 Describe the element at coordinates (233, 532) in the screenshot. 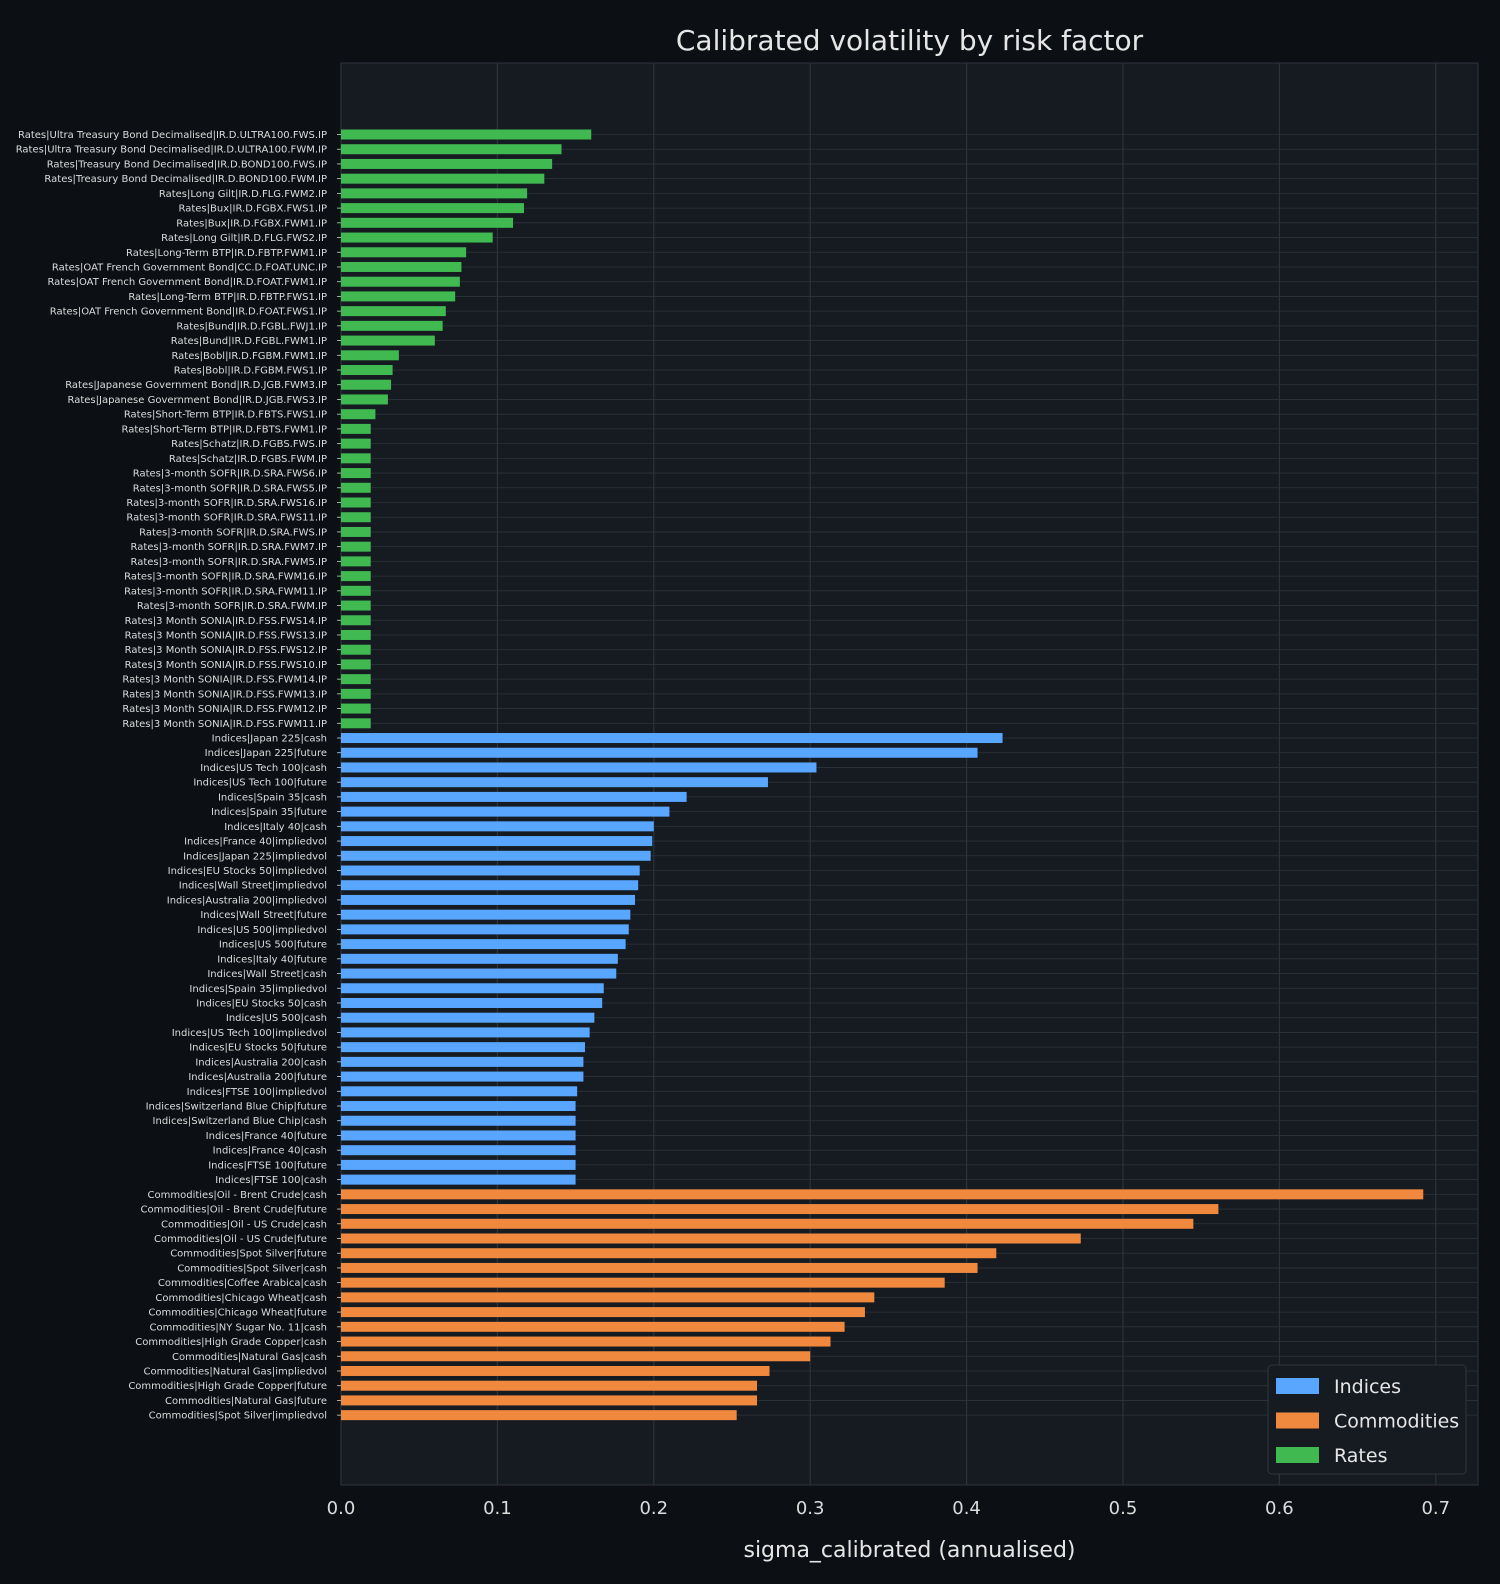

I see `y-tick-label: Rates|3-month SOFR|IR.D.SRA.FWS.IP` at that location.